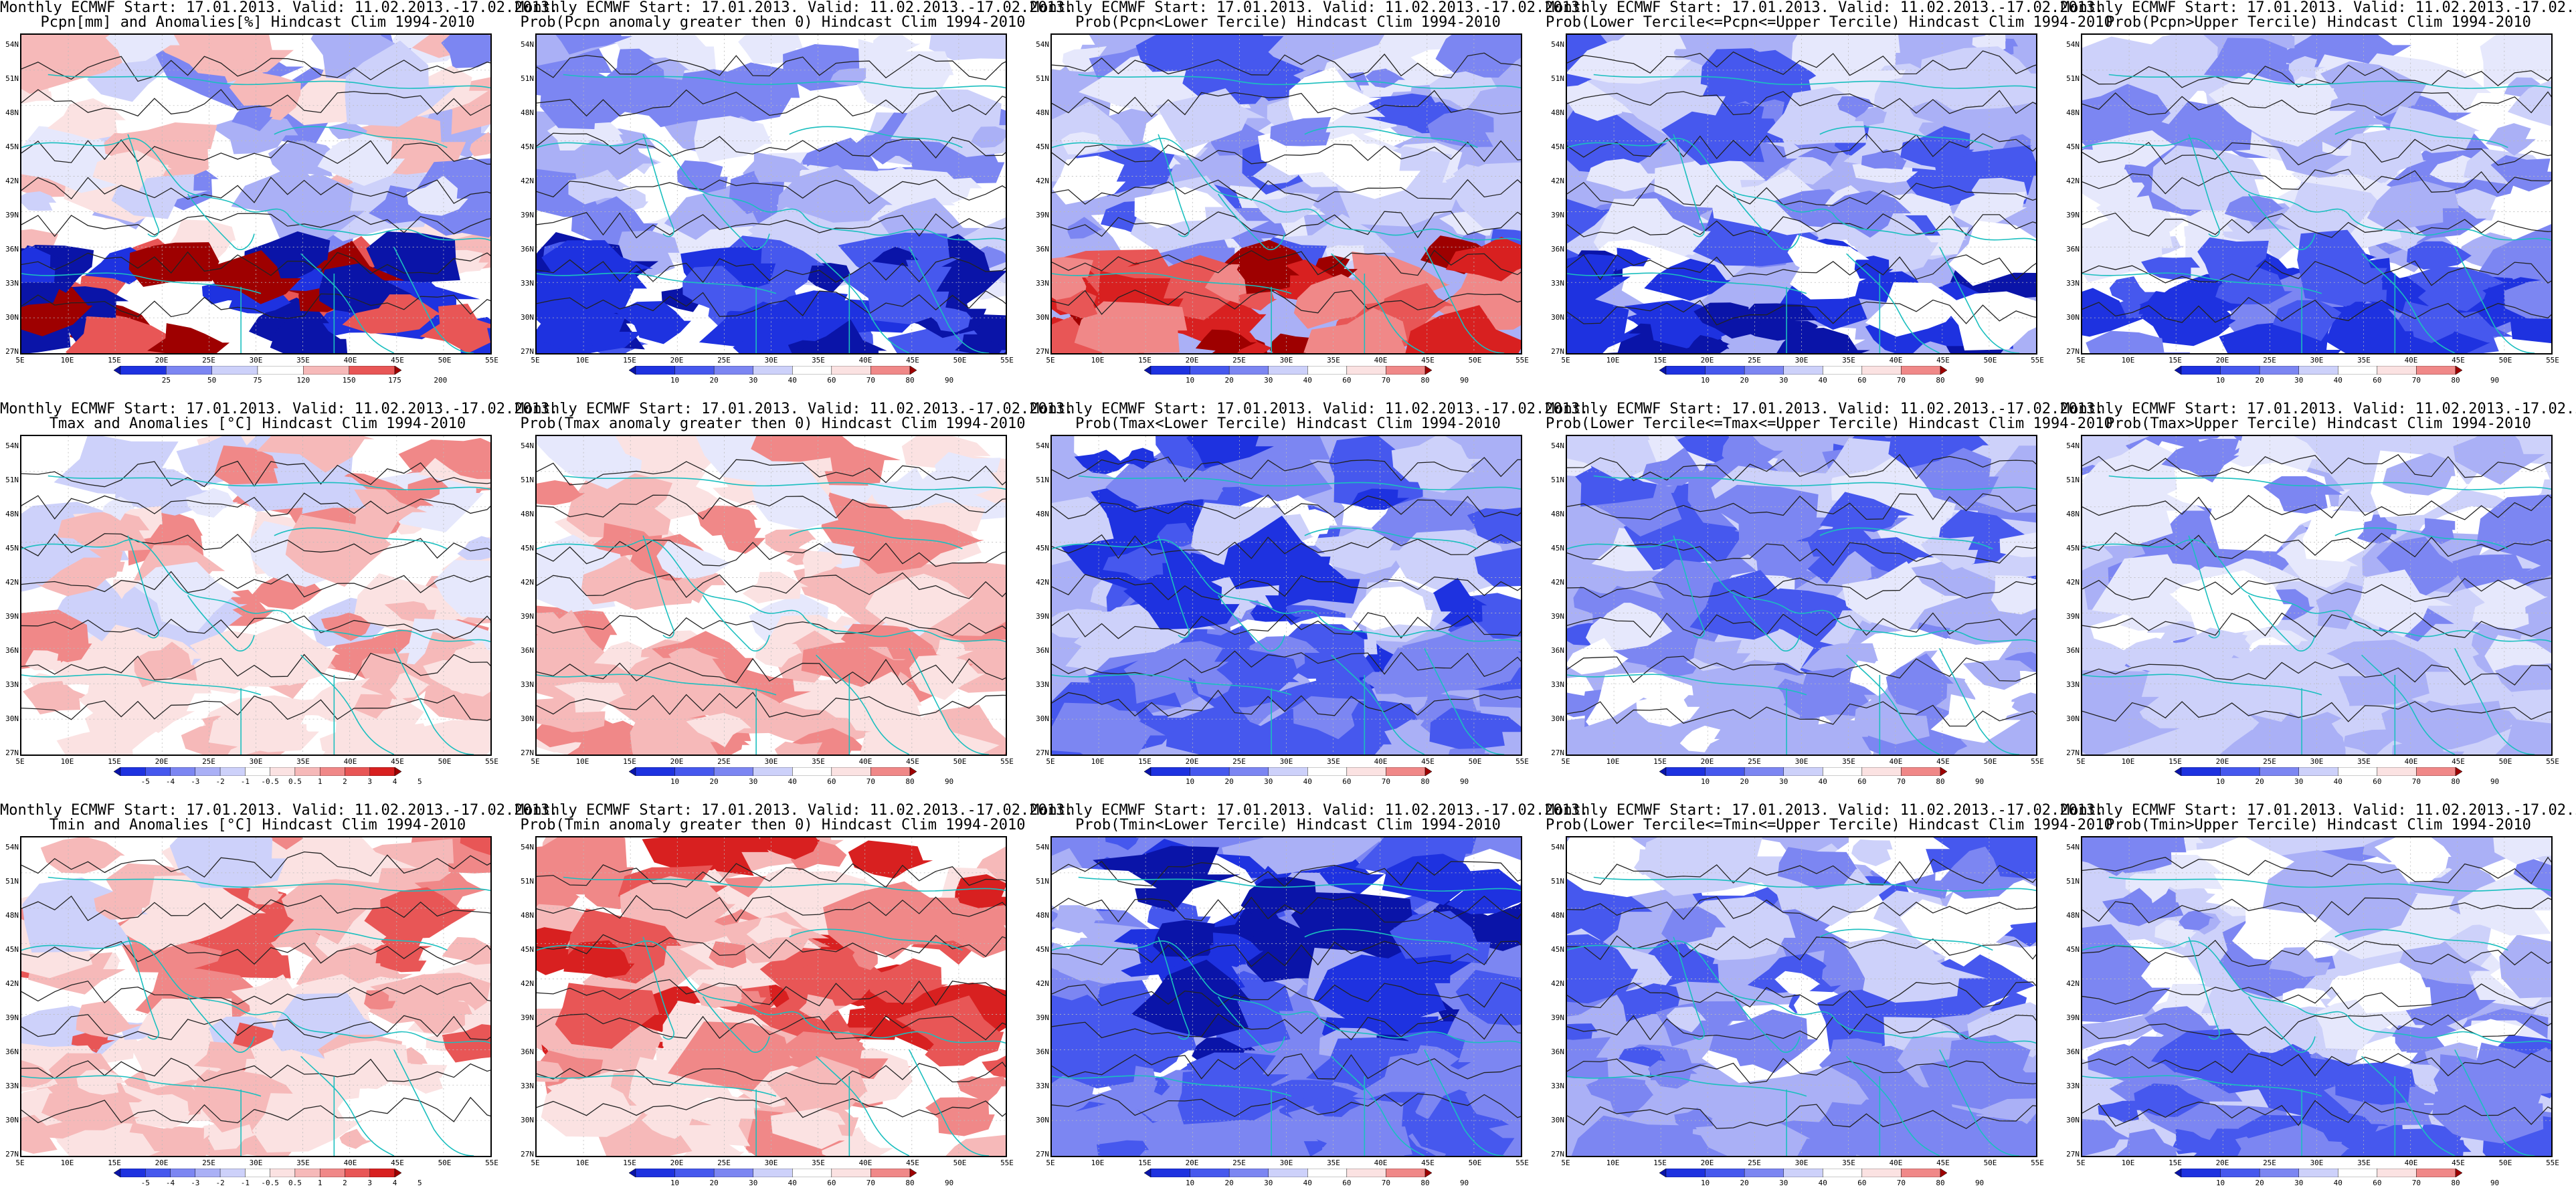  Describe the element at coordinates (170, 1183) in the screenshot. I see `colorbar-tick-label: -4` at that location.